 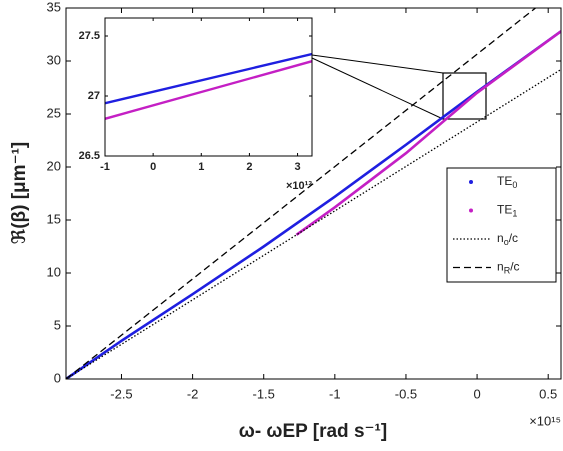 What do you see at coordinates (201, 167) in the screenshot?
I see `x-tick-label: 1` at bounding box center [201, 167].